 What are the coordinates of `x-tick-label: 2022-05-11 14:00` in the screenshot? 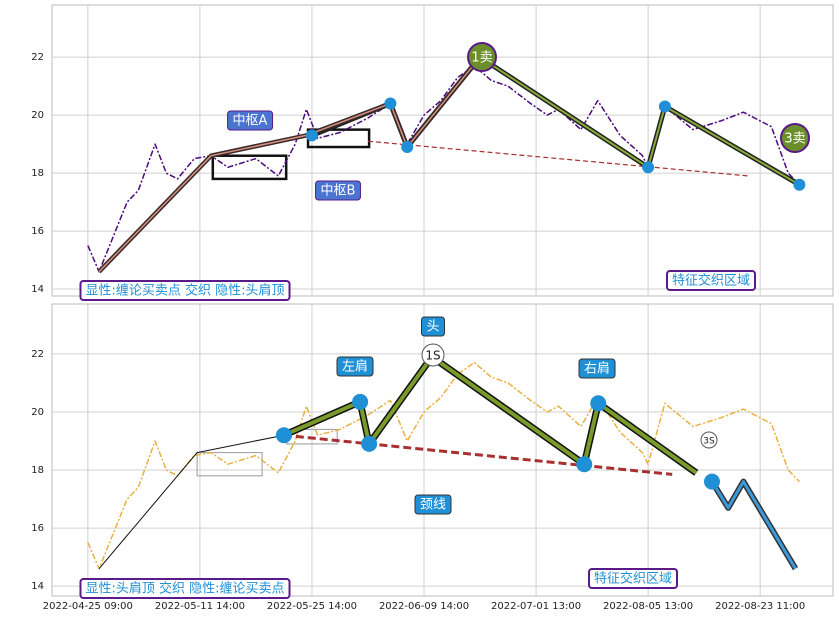 It's located at (200, 606).